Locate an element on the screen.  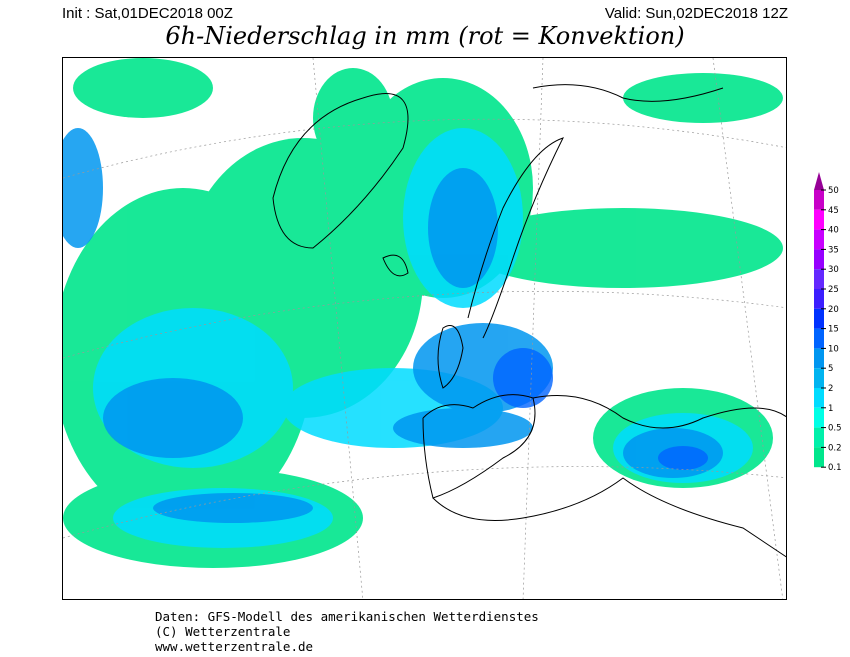
legend-label: 5 is located at coordinates (830, 369).